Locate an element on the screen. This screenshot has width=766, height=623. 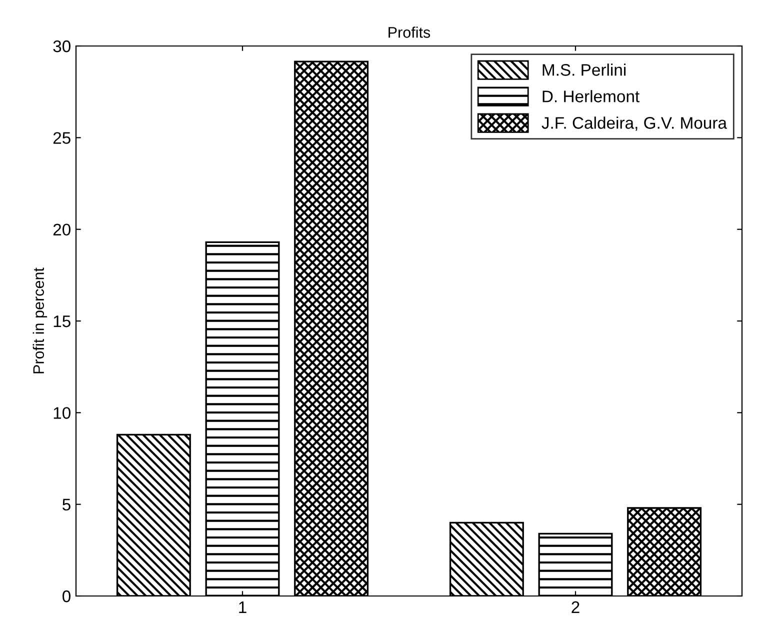
y-tick-label: 25 is located at coordinates (61, 138).